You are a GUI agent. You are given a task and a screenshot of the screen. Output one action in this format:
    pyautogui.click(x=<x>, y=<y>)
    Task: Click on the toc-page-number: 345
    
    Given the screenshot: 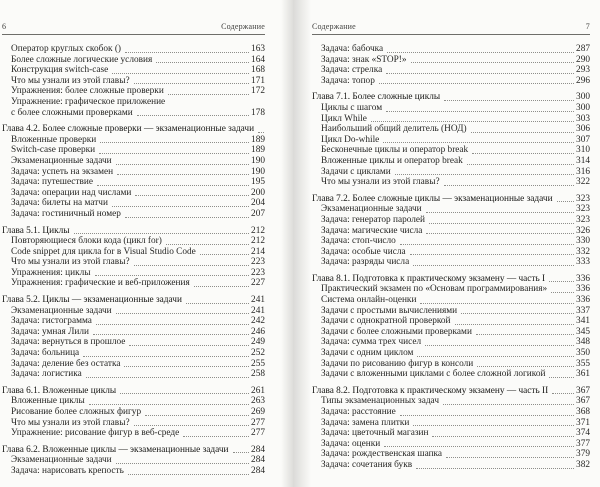 What is the action you would take?
    pyautogui.click(x=583, y=331)
    